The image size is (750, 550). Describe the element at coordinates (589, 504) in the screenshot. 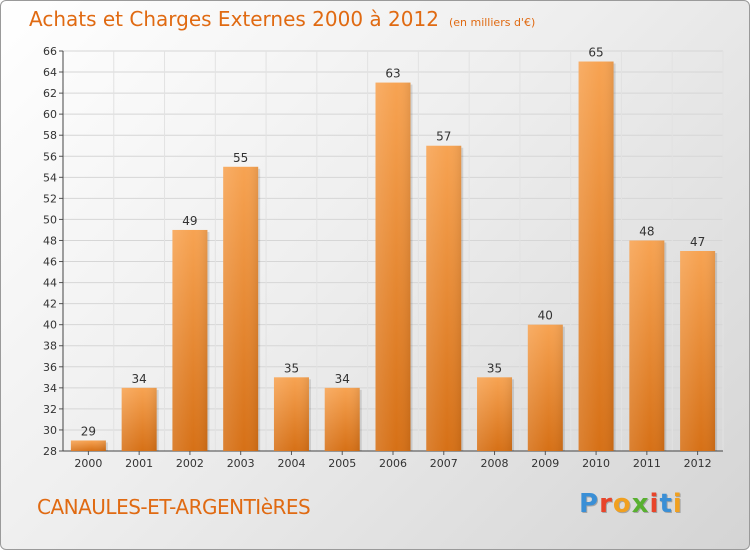

I see `logo-letter: P` at that location.